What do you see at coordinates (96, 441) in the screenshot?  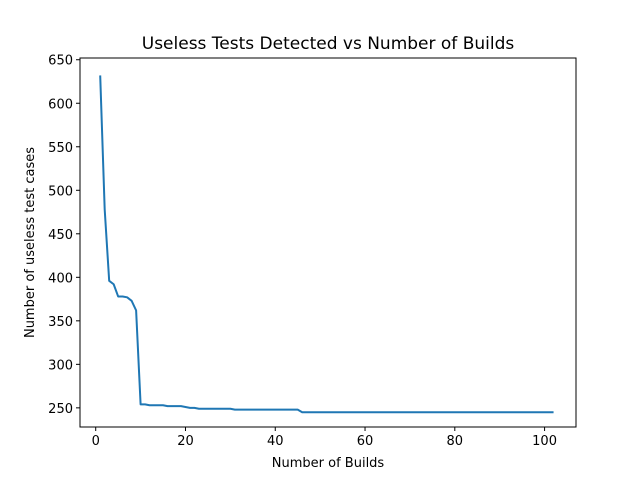 I see `x-tick-label: 0` at bounding box center [96, 441].